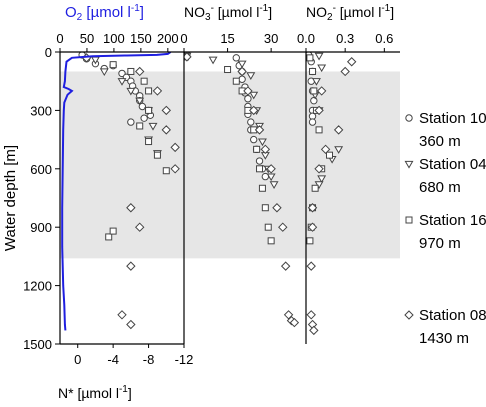  Describe the element at coordinates (358, 12) in the screenshot. I see `no2-title-unit: [µmol l` at that location.